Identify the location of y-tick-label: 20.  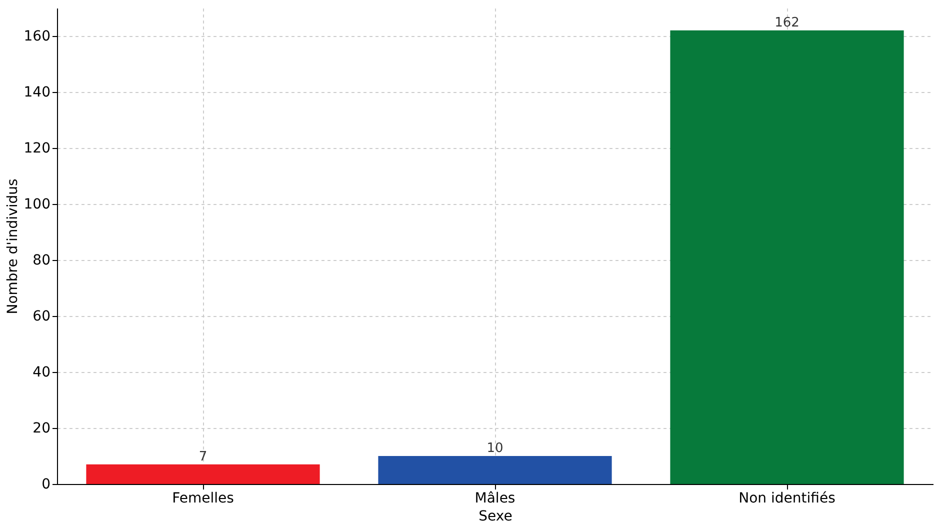
(41, 428).